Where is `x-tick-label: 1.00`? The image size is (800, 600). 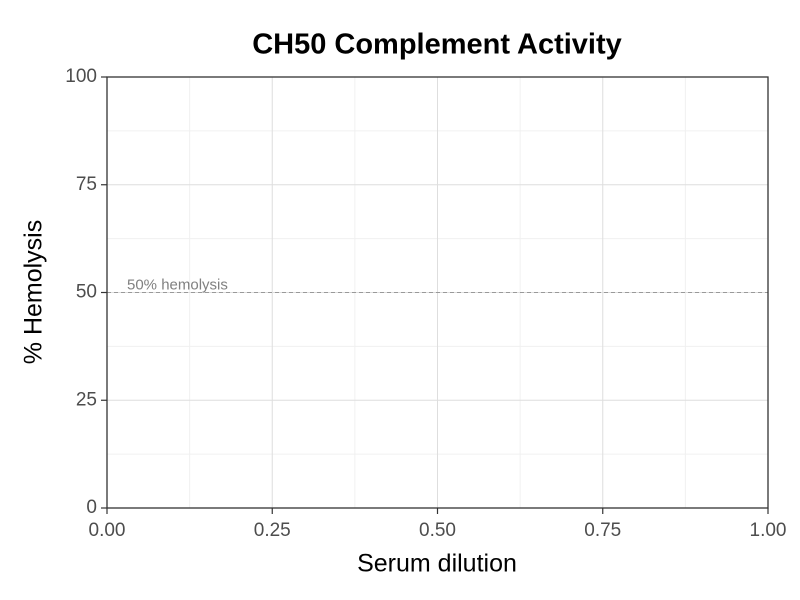
x-tick-label: 1.00 is located at coordinates (768, 530).